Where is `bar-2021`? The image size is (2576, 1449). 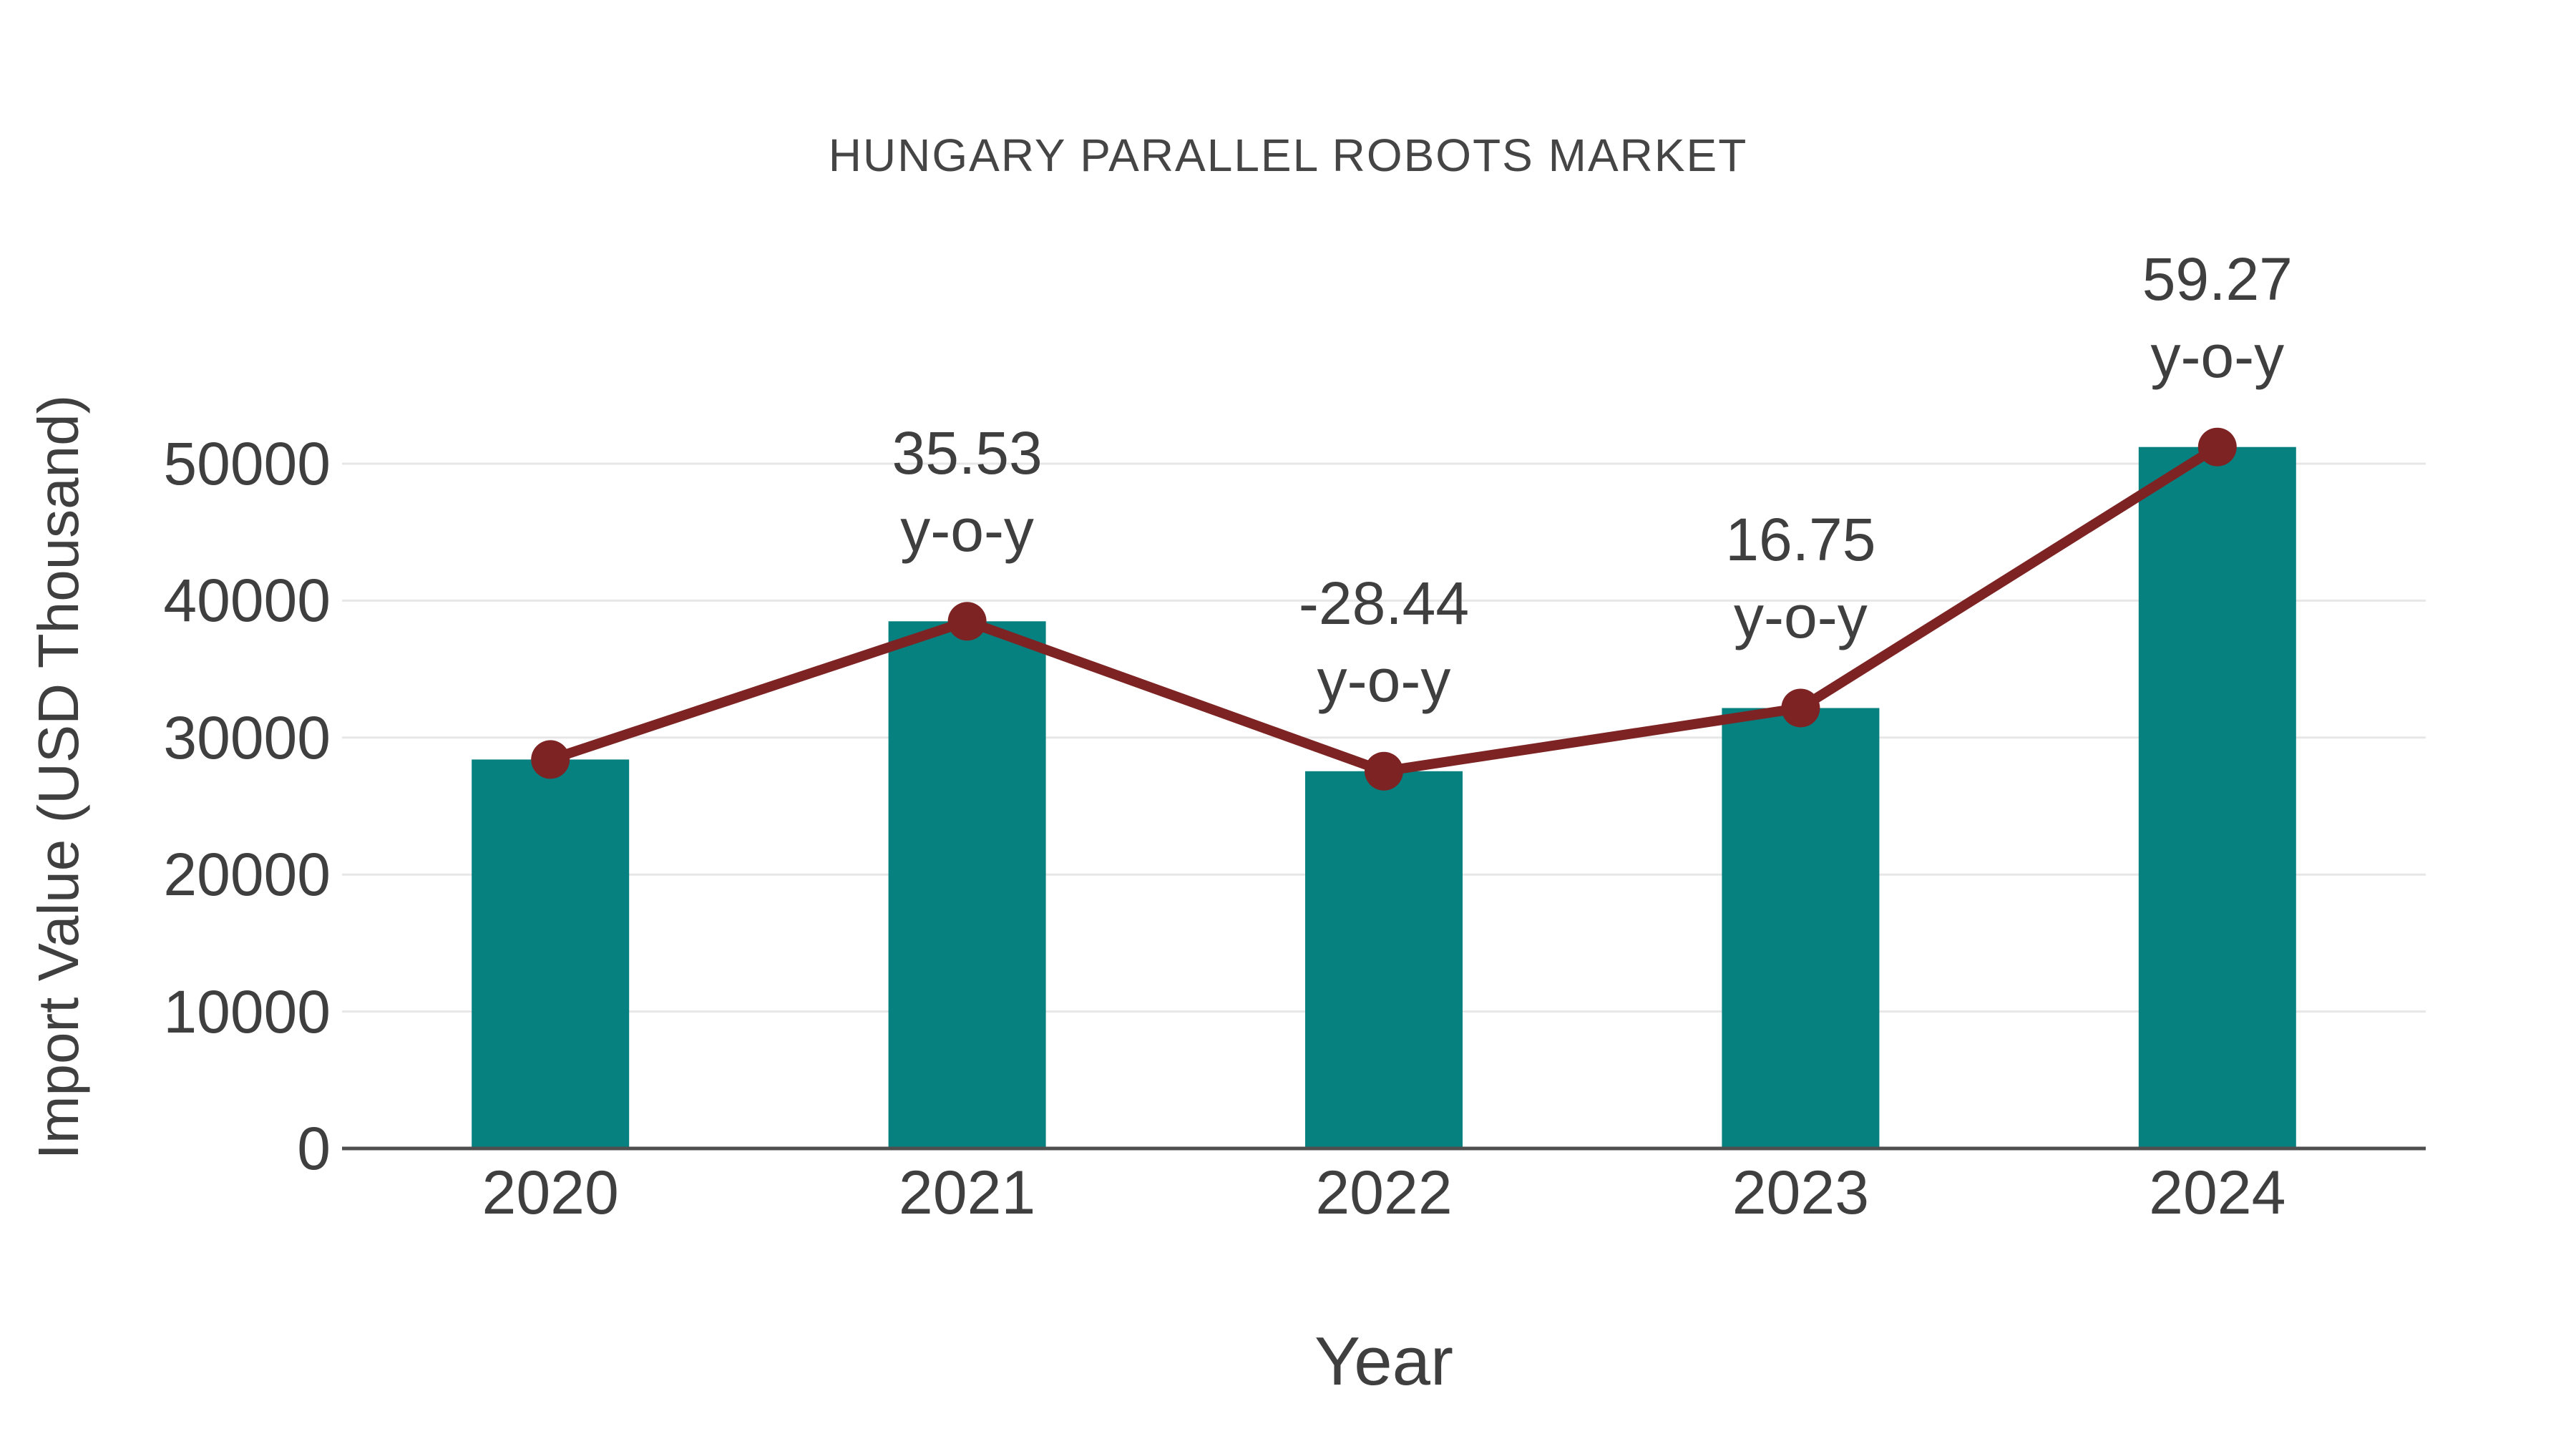 bar-2021 is located at coordinates (967, 884).